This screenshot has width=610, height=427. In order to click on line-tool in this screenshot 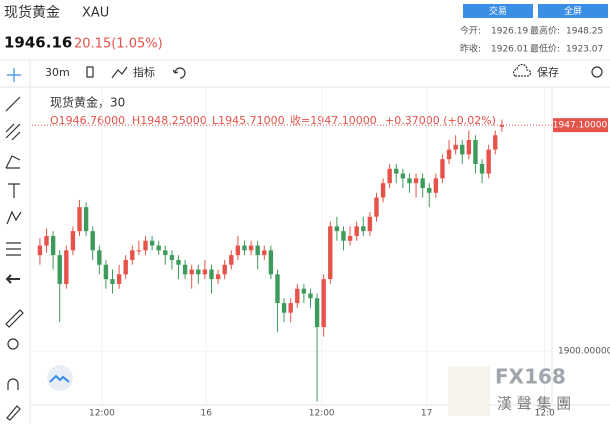, I will do `click(13, 104)`.